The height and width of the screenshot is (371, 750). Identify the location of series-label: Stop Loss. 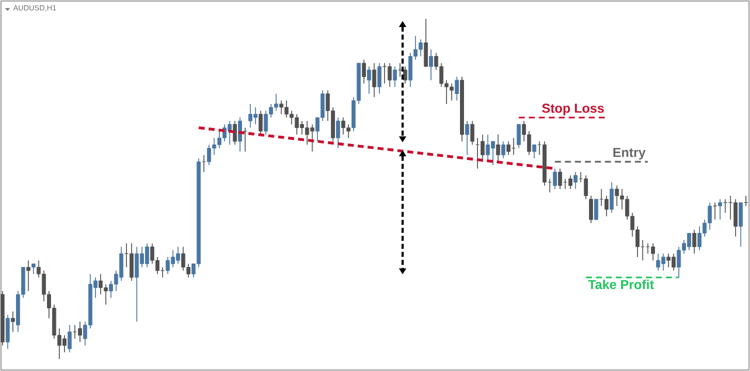
(573, 110).